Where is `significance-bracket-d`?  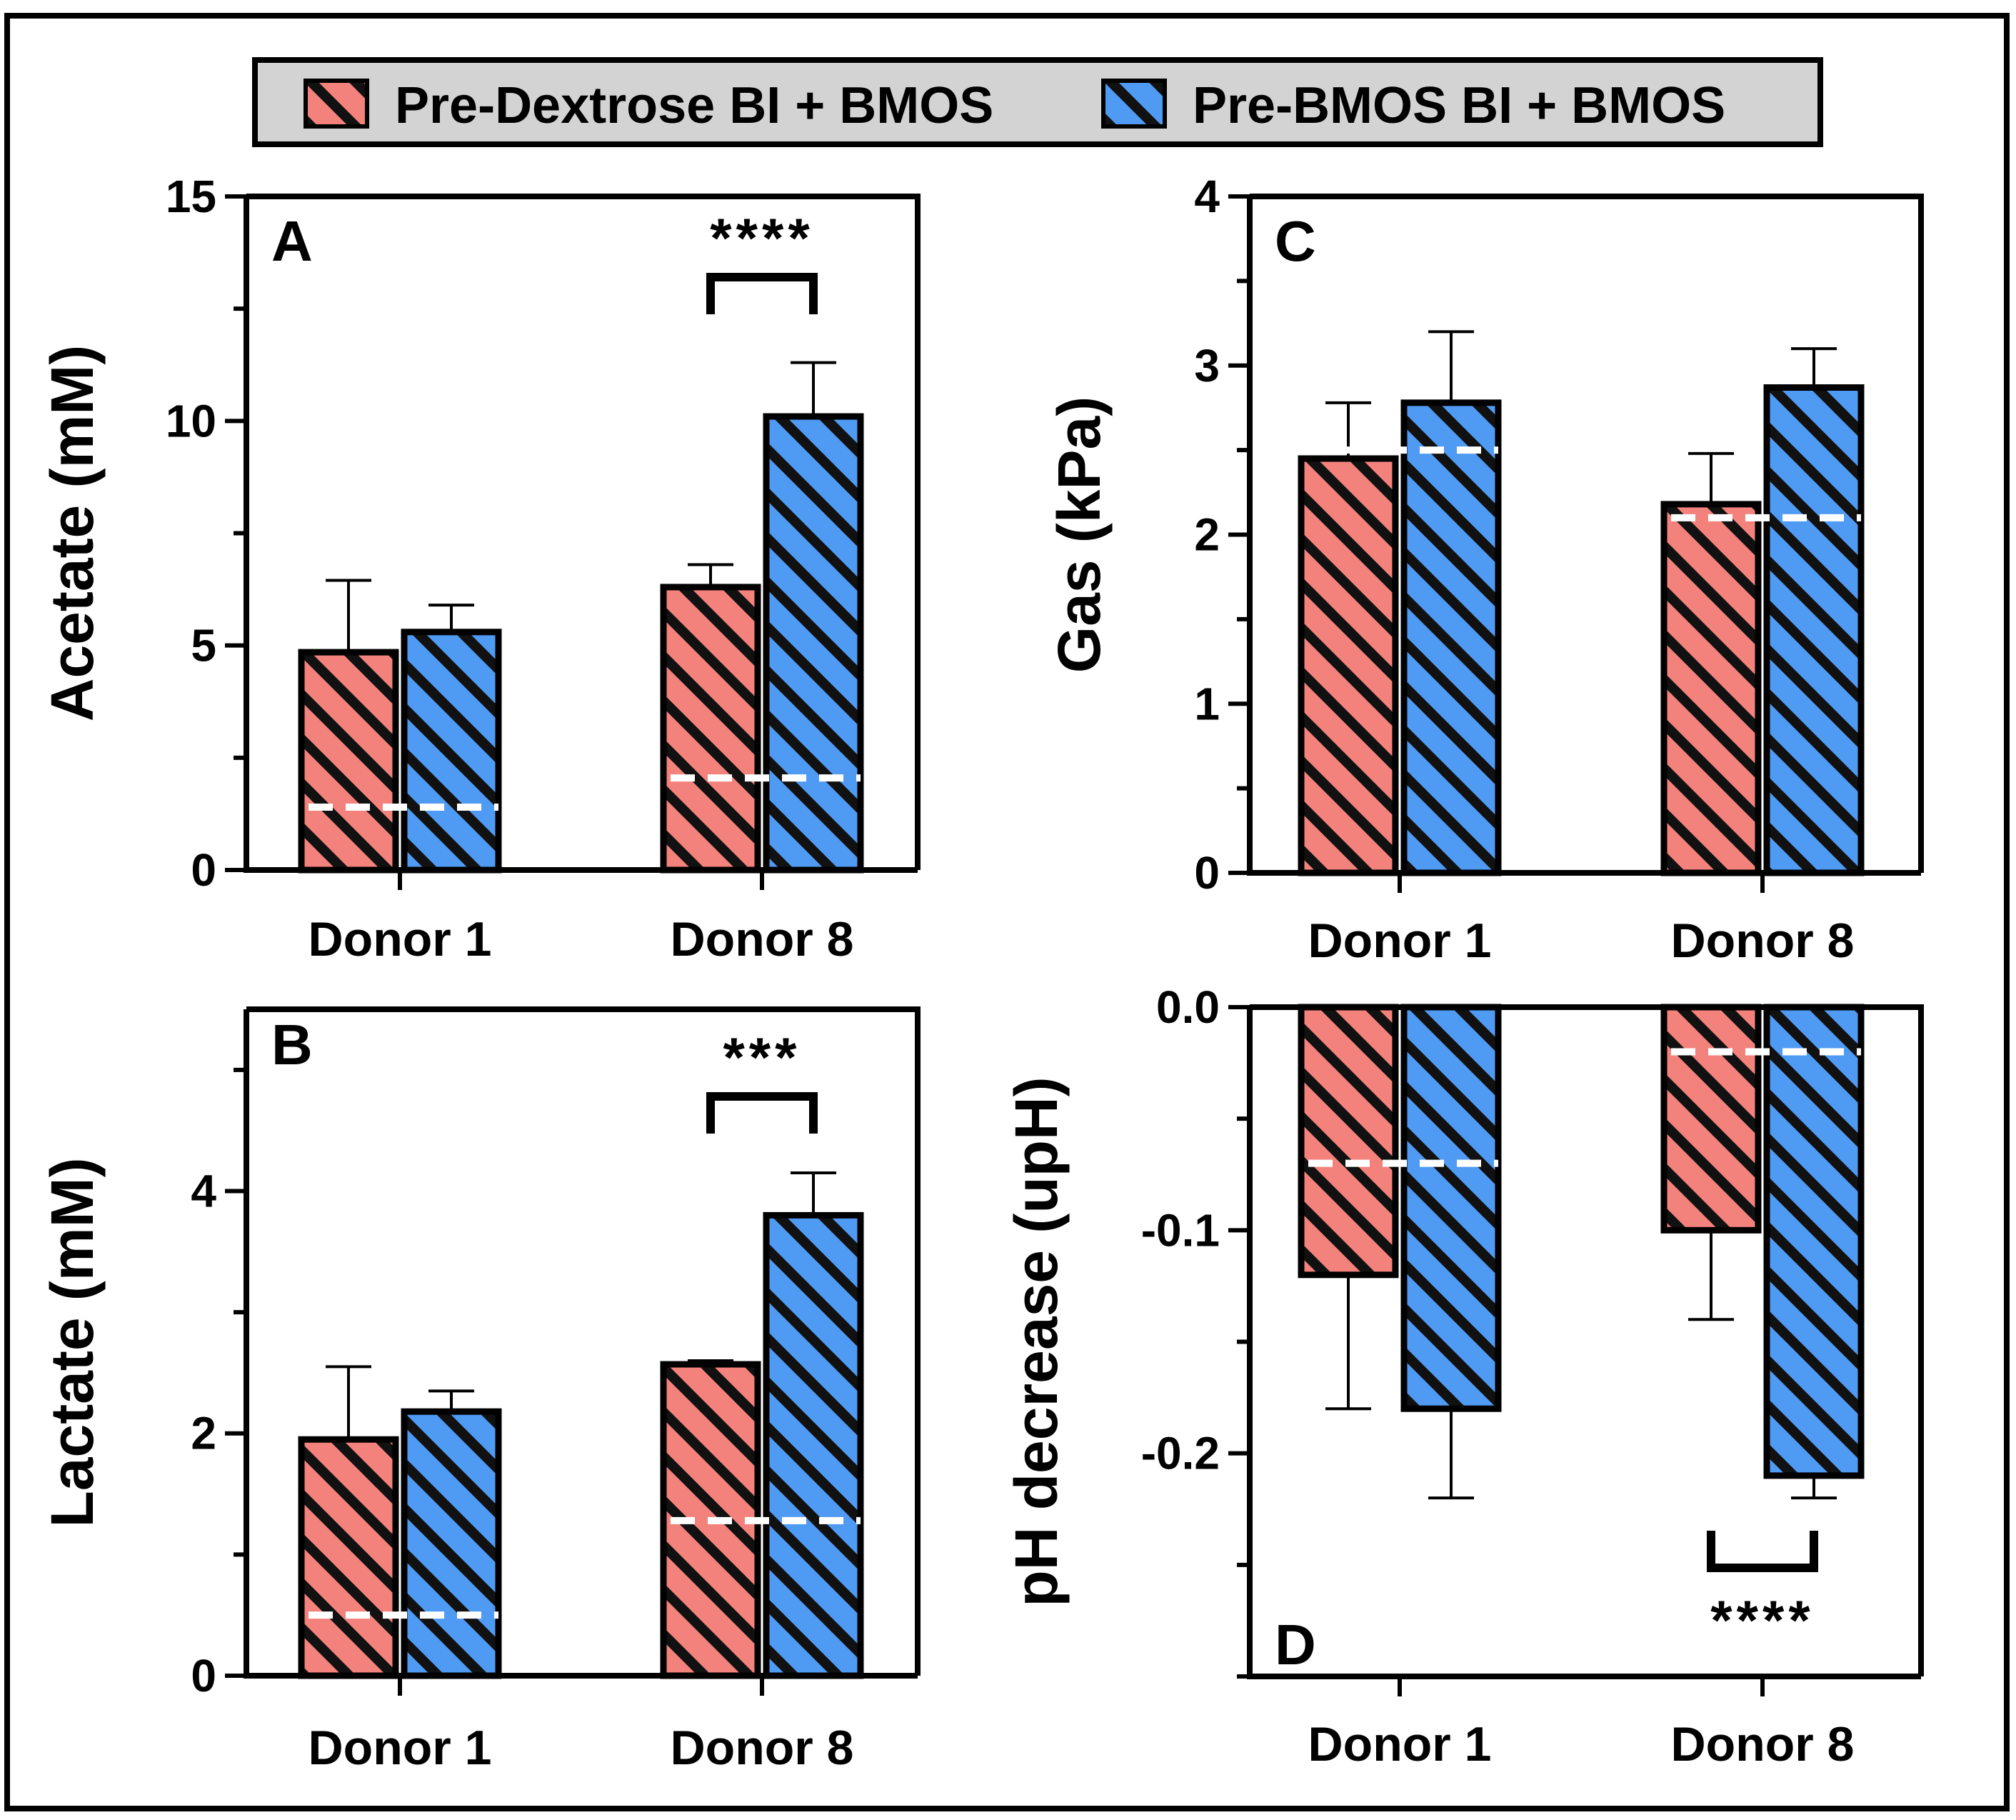 significance-bracket-d is located at coordinates (1762, 1551).